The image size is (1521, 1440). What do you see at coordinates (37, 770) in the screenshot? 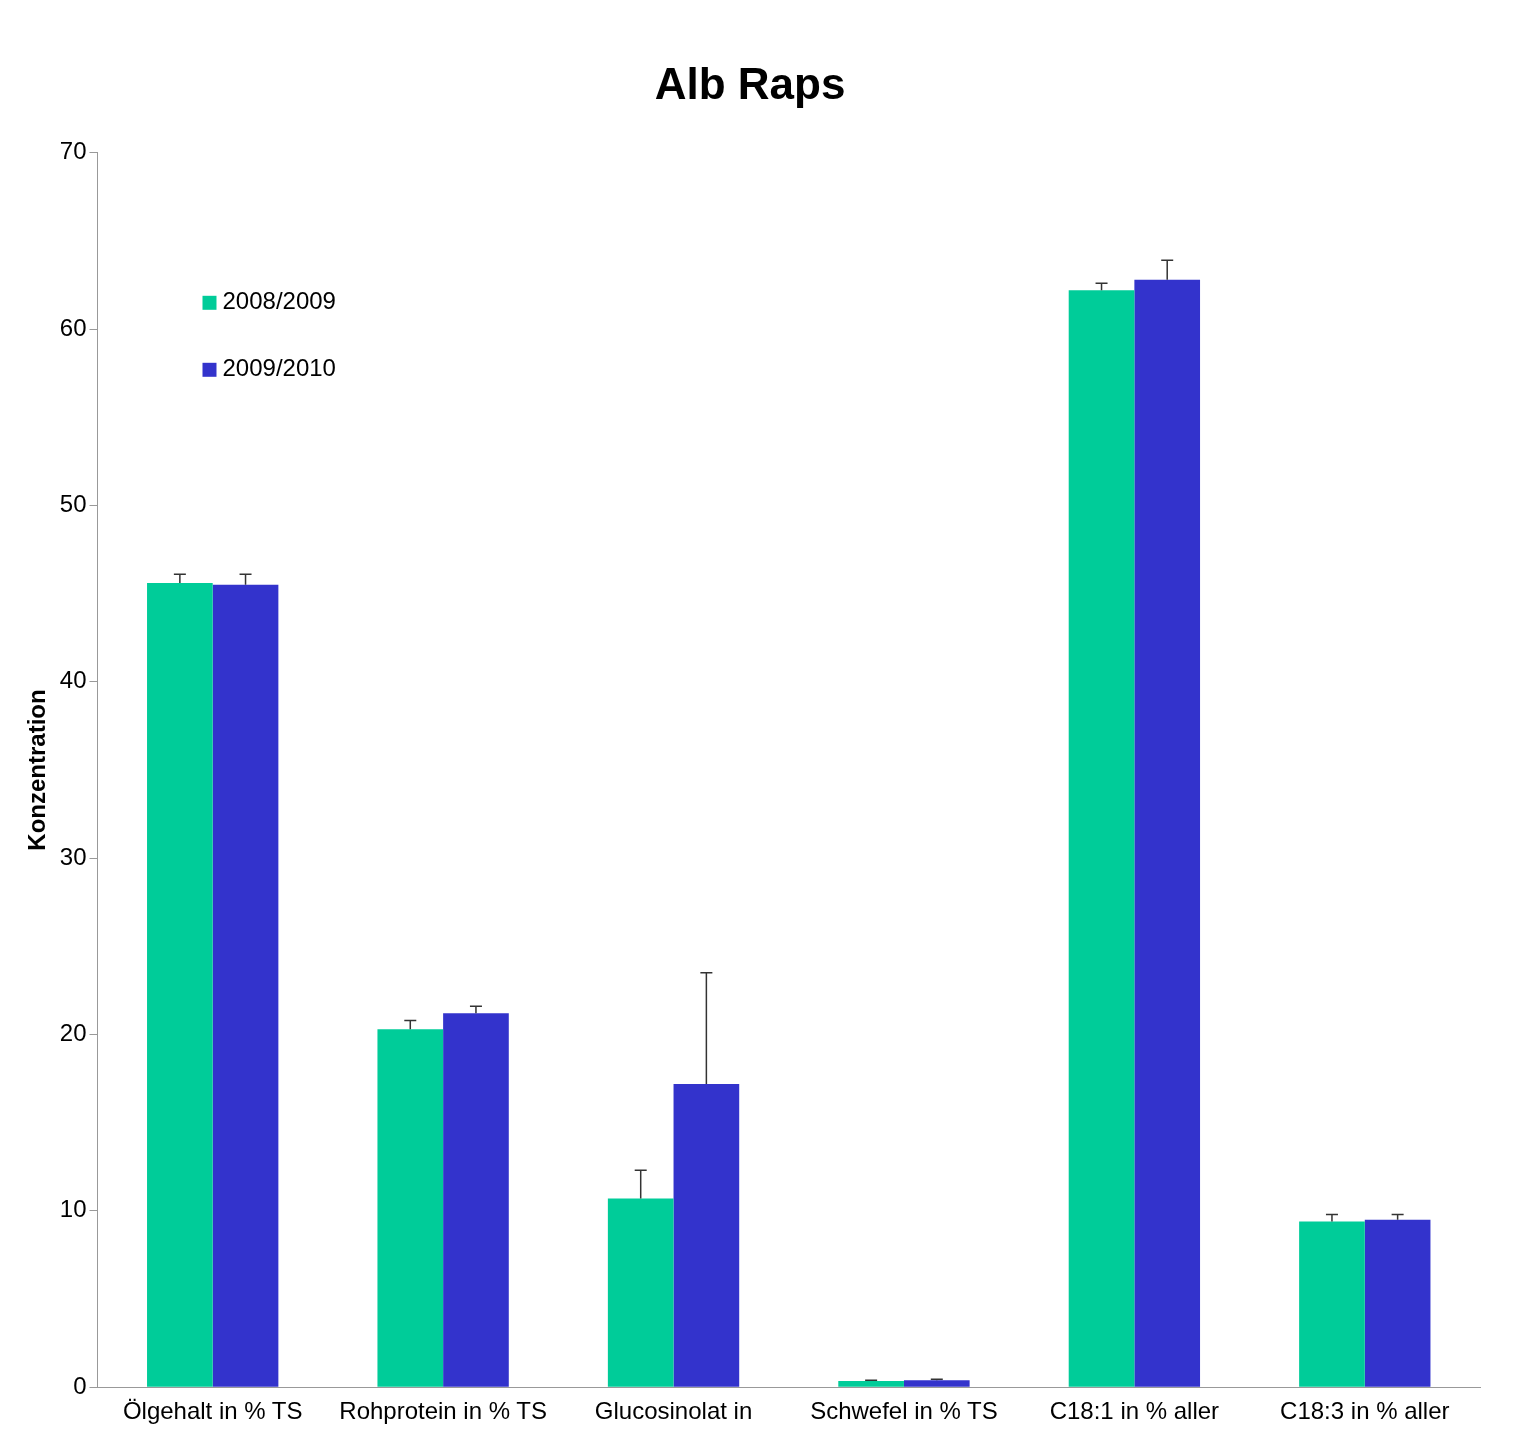
I see `y-axis-title: Konzentration` at bounding box center [37, 770].